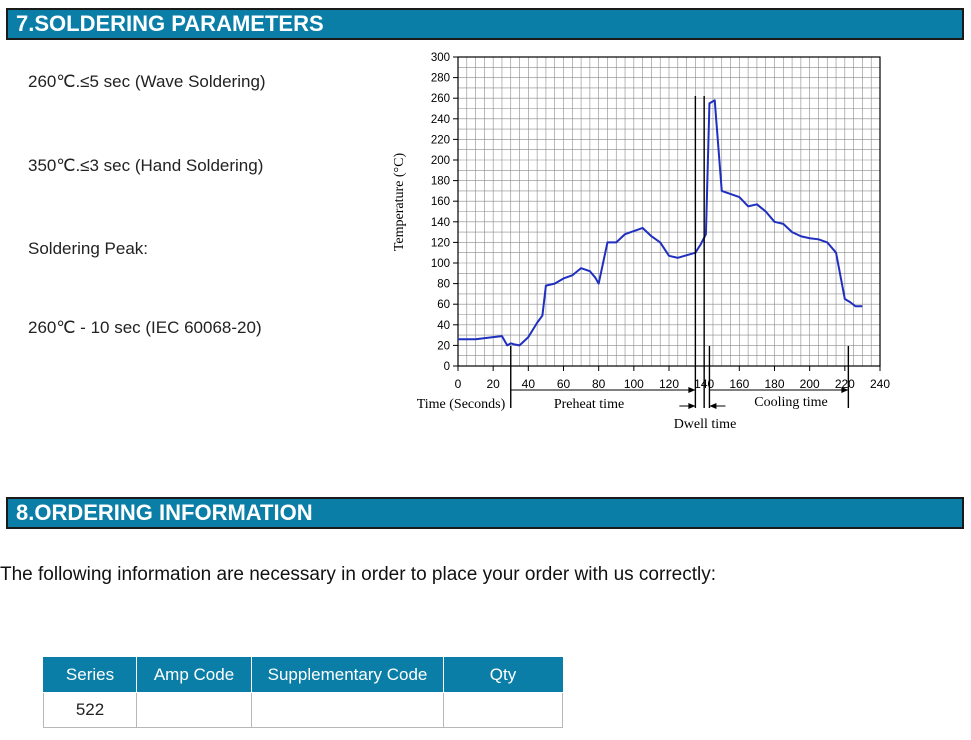 This screenshot has width=971, height=740. Describe the element at coordinates (493, 384) in the screenshot. I see `x-tick-label: 20` at that location.